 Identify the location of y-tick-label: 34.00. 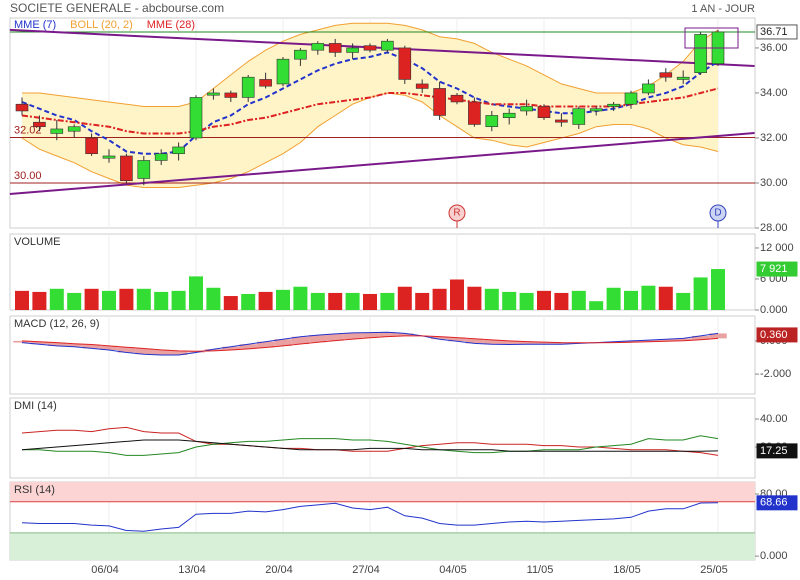
(774, 93).